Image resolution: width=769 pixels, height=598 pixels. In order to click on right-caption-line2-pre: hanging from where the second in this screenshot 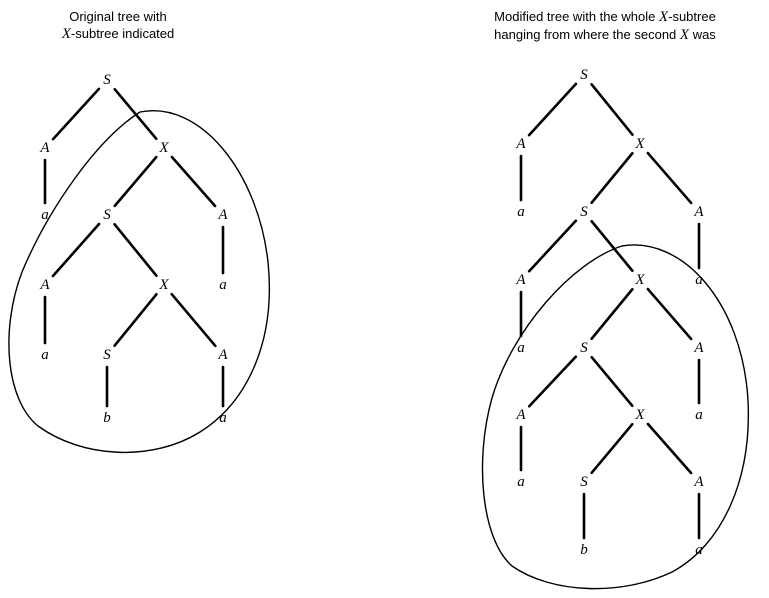, I will do `click(587, 34)`.